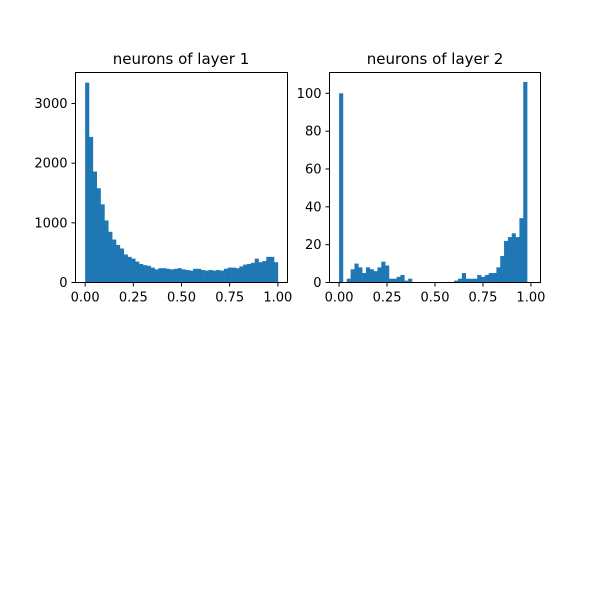 This screenshot has height=600, width=600. What do you see at coordinates (317, 283) in the screenshot?
I see `y-tick-label: 0` at bounding box center [317, 283].